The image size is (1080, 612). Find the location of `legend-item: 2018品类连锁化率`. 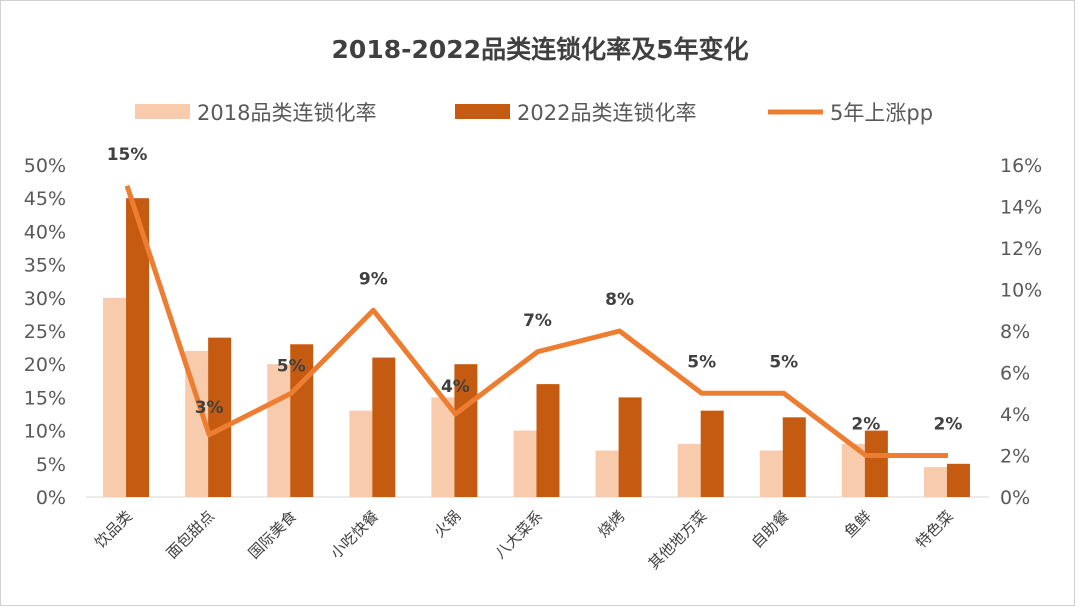

legend-item: 2018品类连锁化率 is located at coordinates (255, 113).